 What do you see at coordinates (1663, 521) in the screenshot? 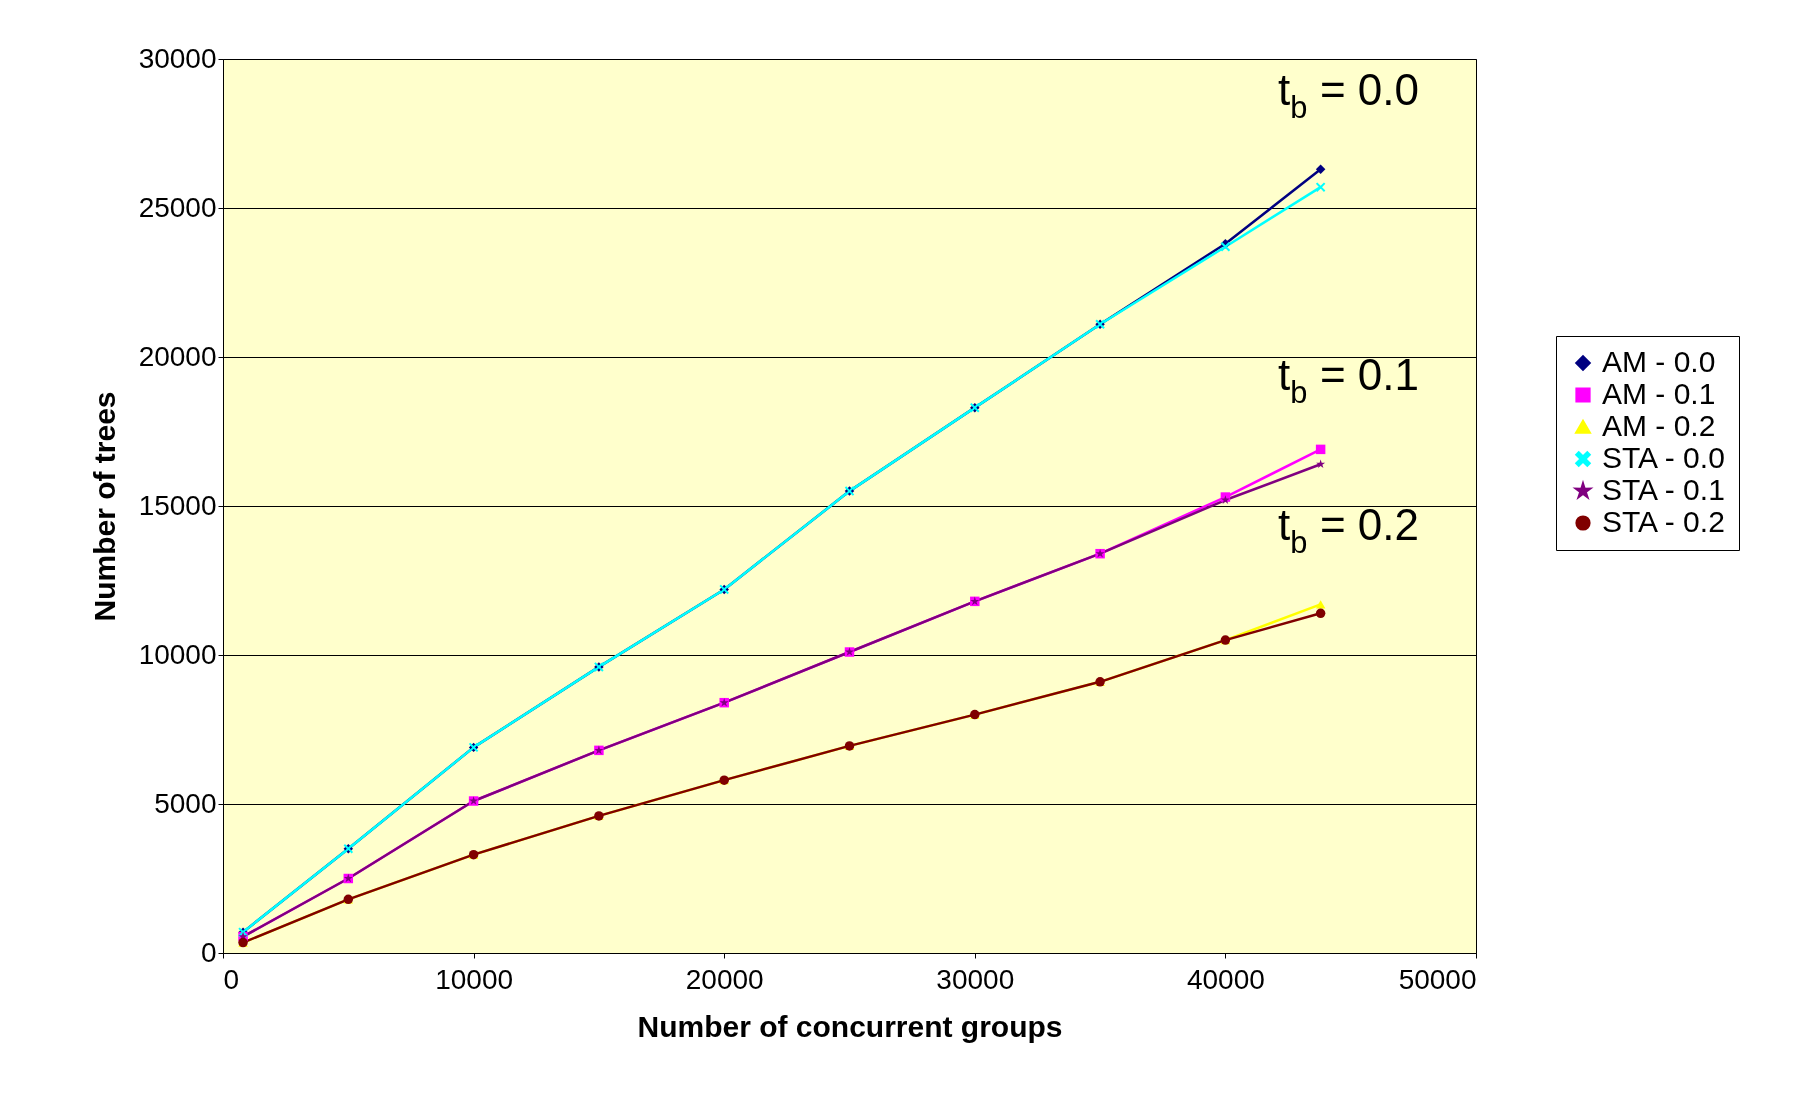
I see `legend-label: STA - 0.2` at bounding box center [1663, 521].